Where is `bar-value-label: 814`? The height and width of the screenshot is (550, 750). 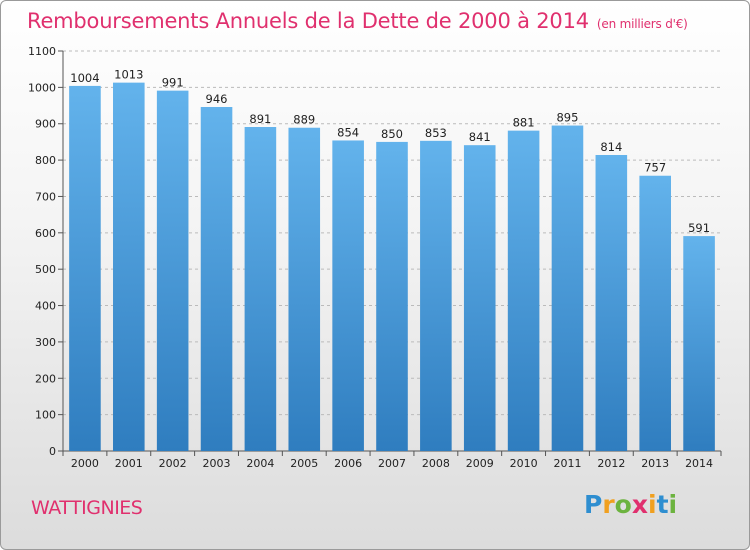 bar-value-label: 814 is located at coordinates (611, 147).